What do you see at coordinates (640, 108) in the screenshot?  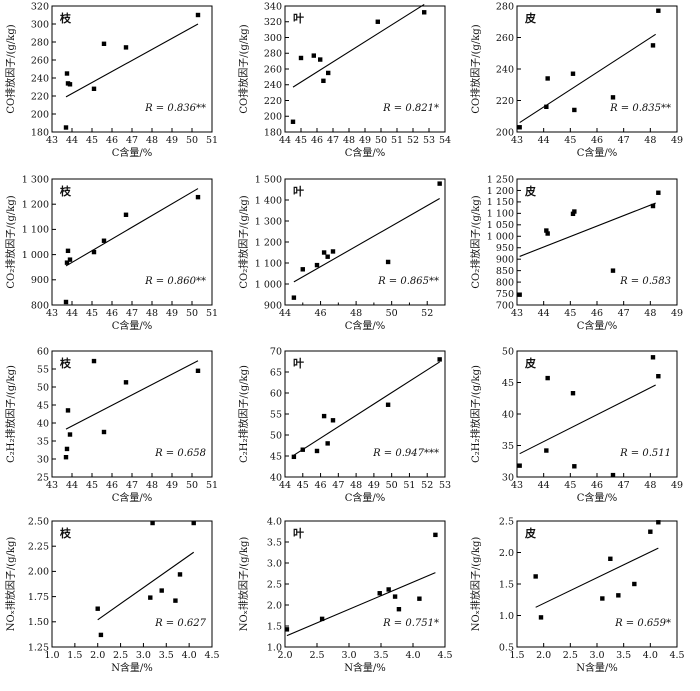 I see `correlation-label: R = 0.835**` at bounding box center [640, 108].